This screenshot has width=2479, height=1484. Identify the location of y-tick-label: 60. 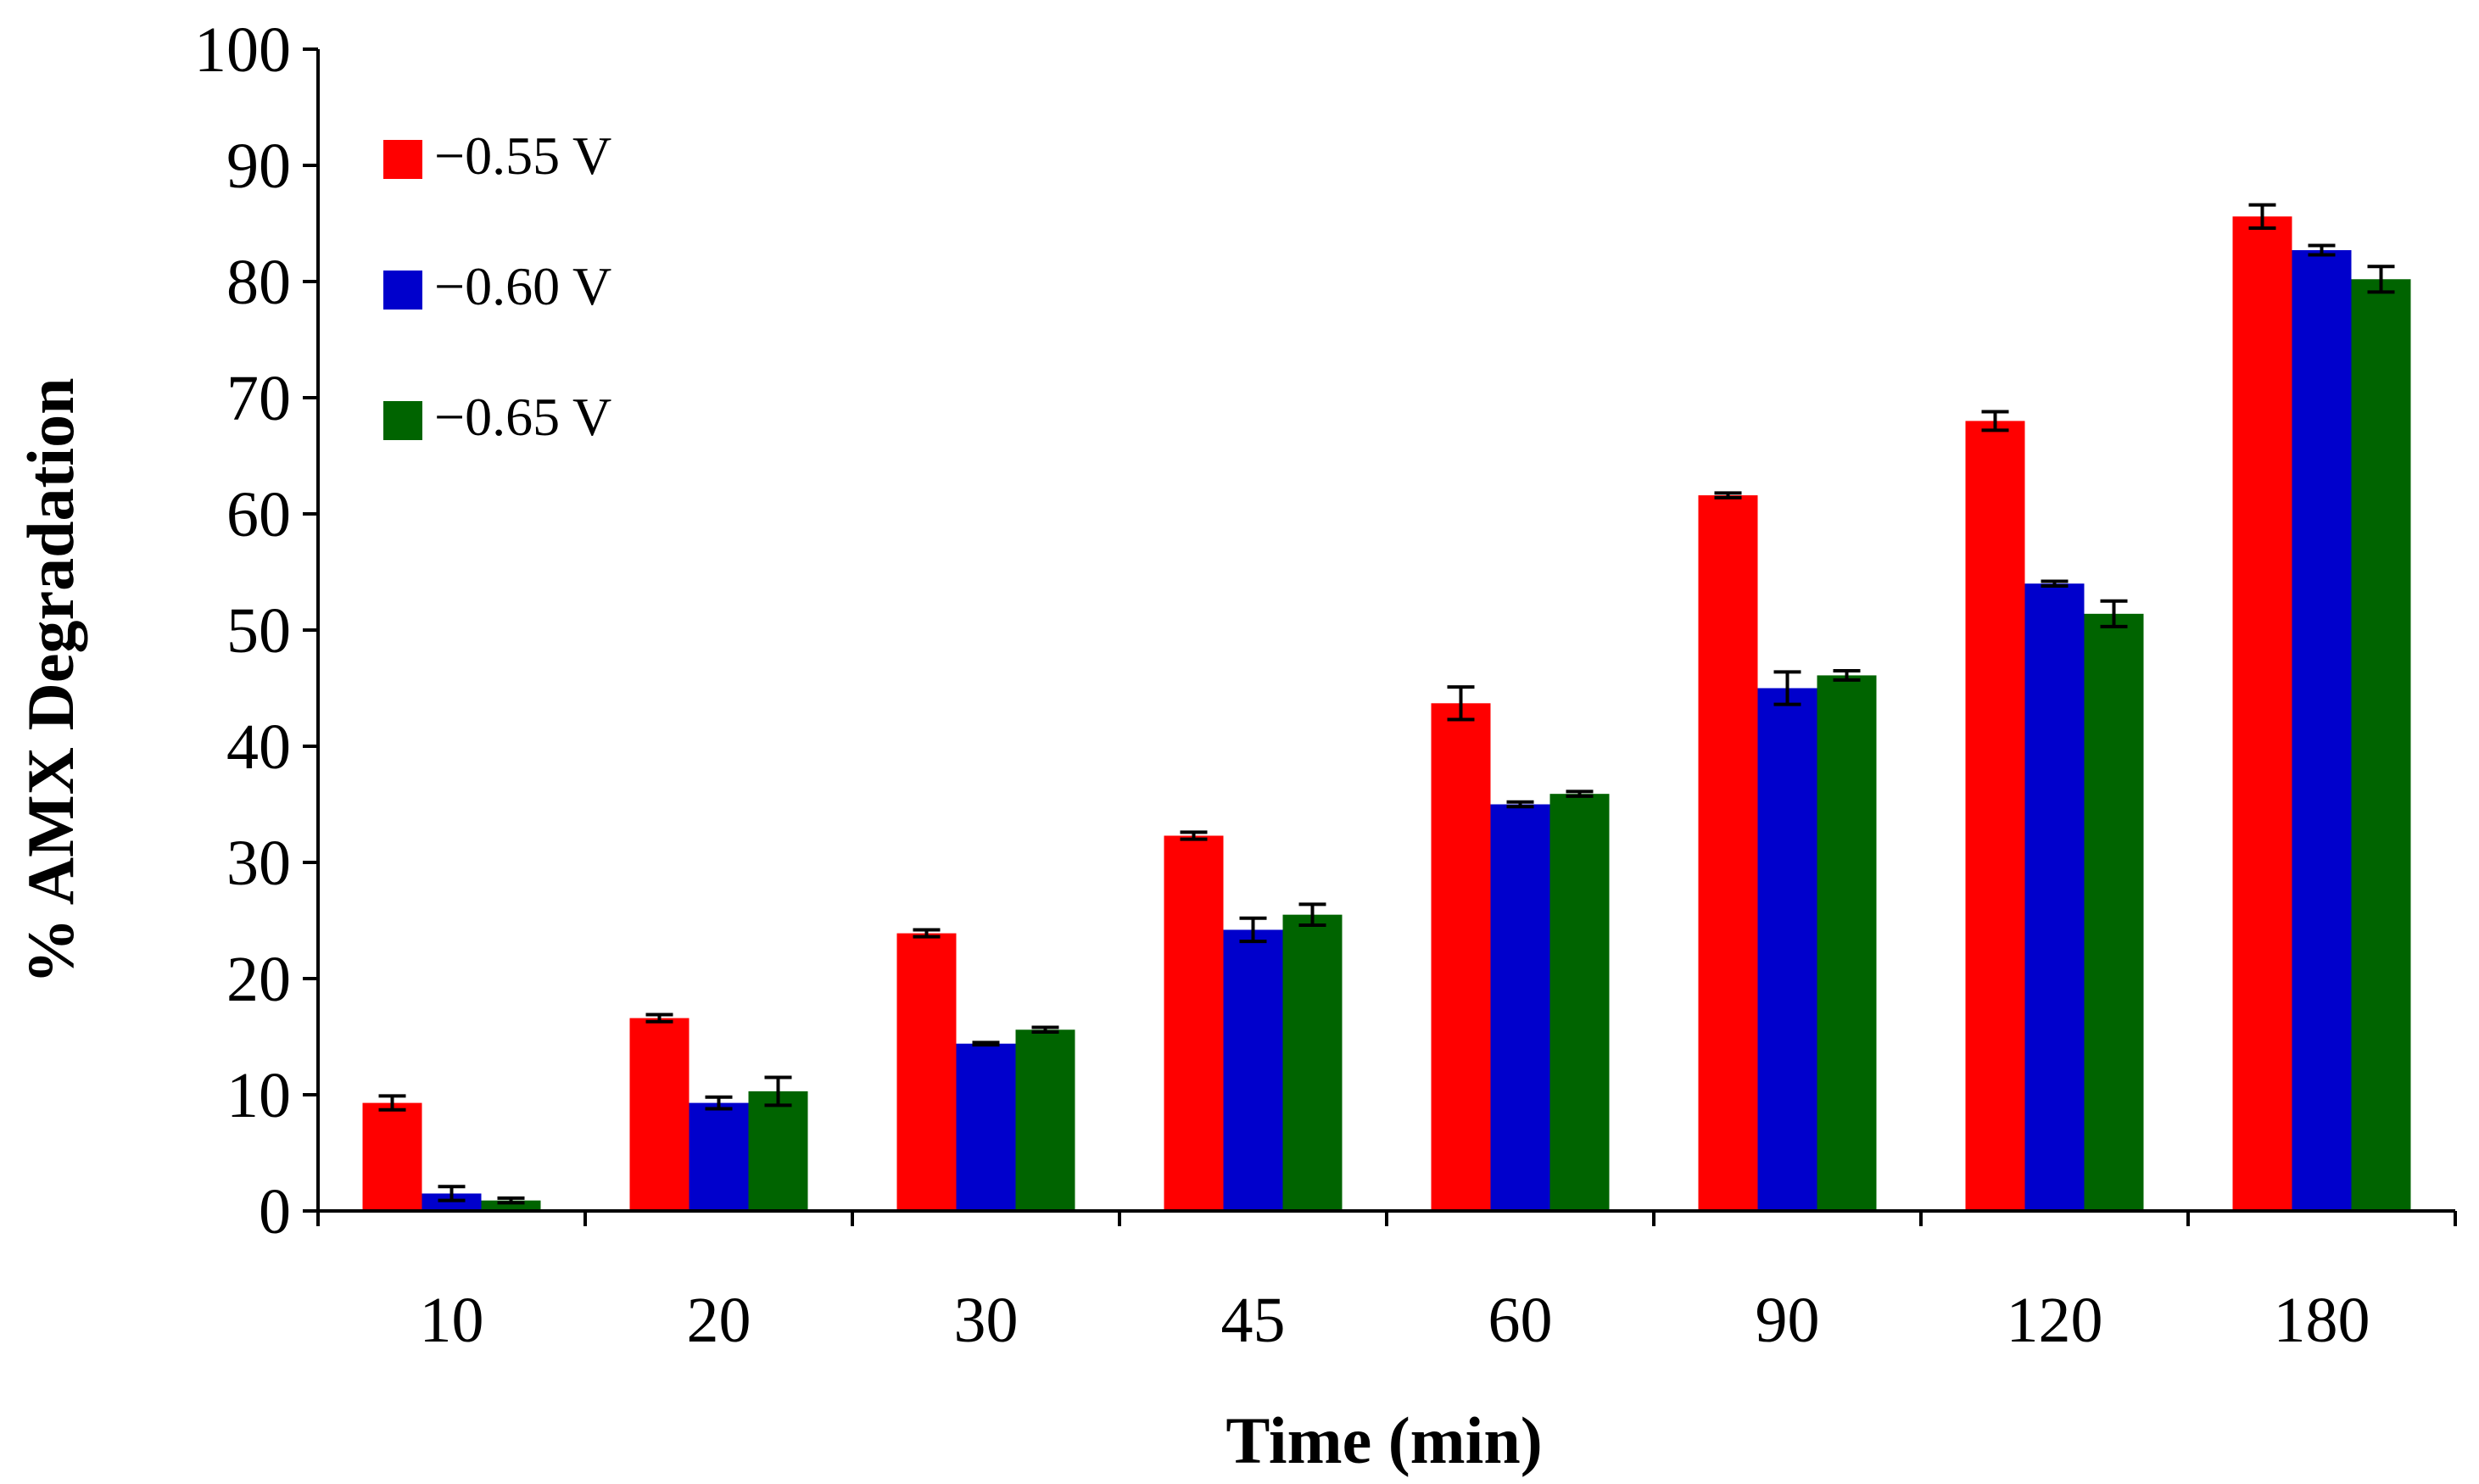
(258, 514).